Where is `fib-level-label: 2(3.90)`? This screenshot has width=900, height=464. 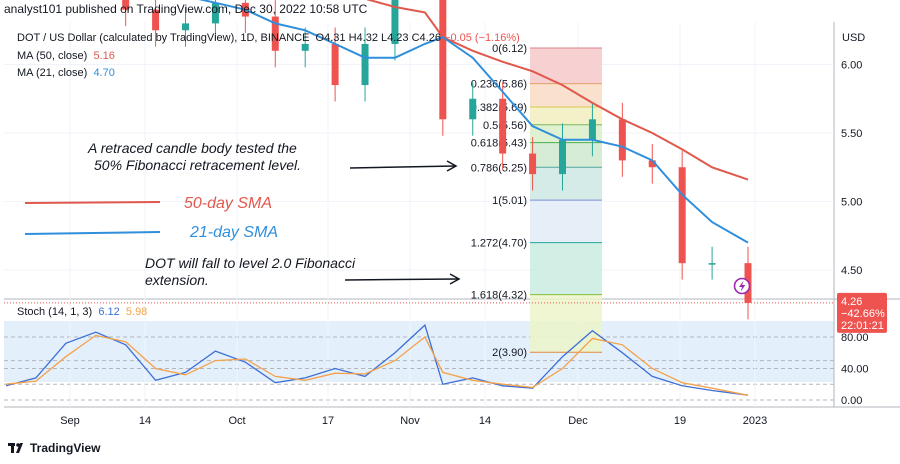
fib-level-label: 2(3.90) is located at coordinates (509, 353).